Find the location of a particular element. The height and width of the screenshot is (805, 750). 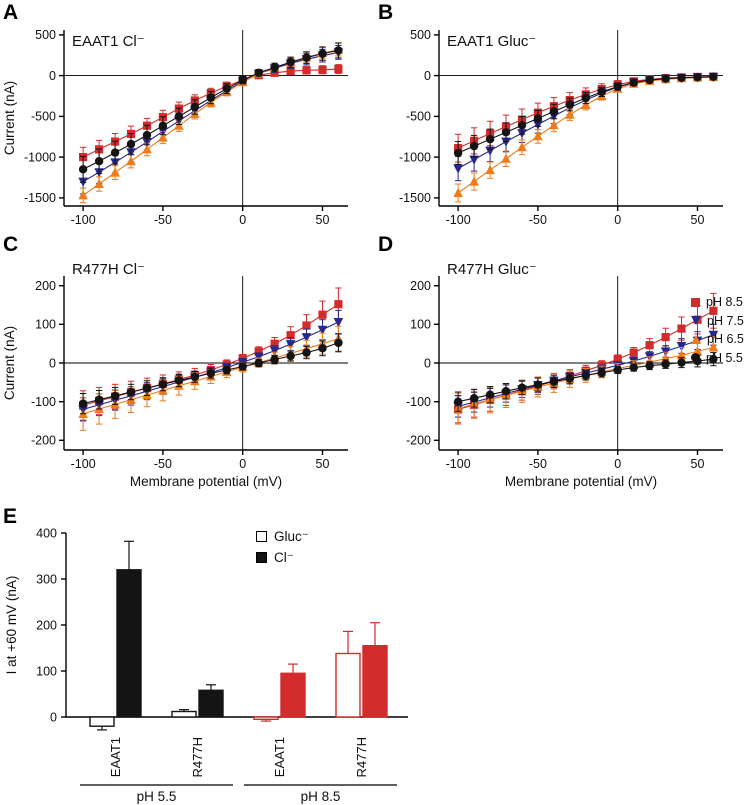

svg-text: 300 is located at coordinates (46, 580).